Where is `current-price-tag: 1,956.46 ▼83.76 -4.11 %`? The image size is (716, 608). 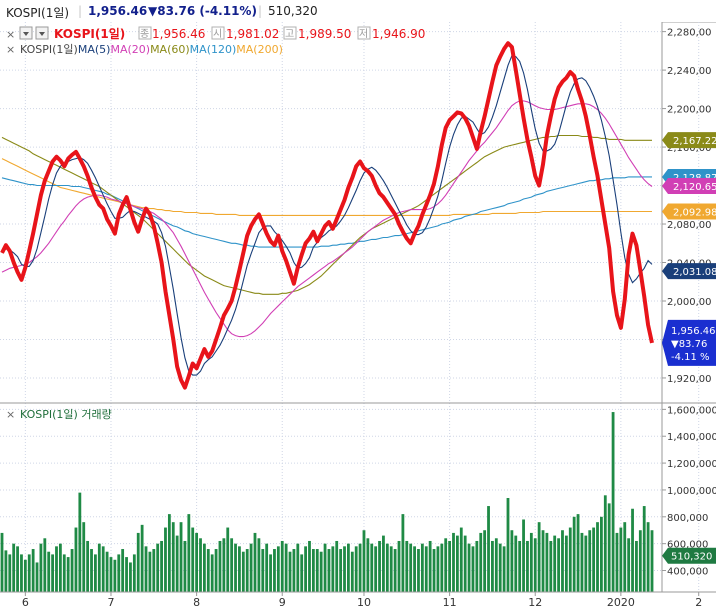
current-price-tag: 1,956.46 ▼83.76 -4.11 % is located at coordinates (689, 342).